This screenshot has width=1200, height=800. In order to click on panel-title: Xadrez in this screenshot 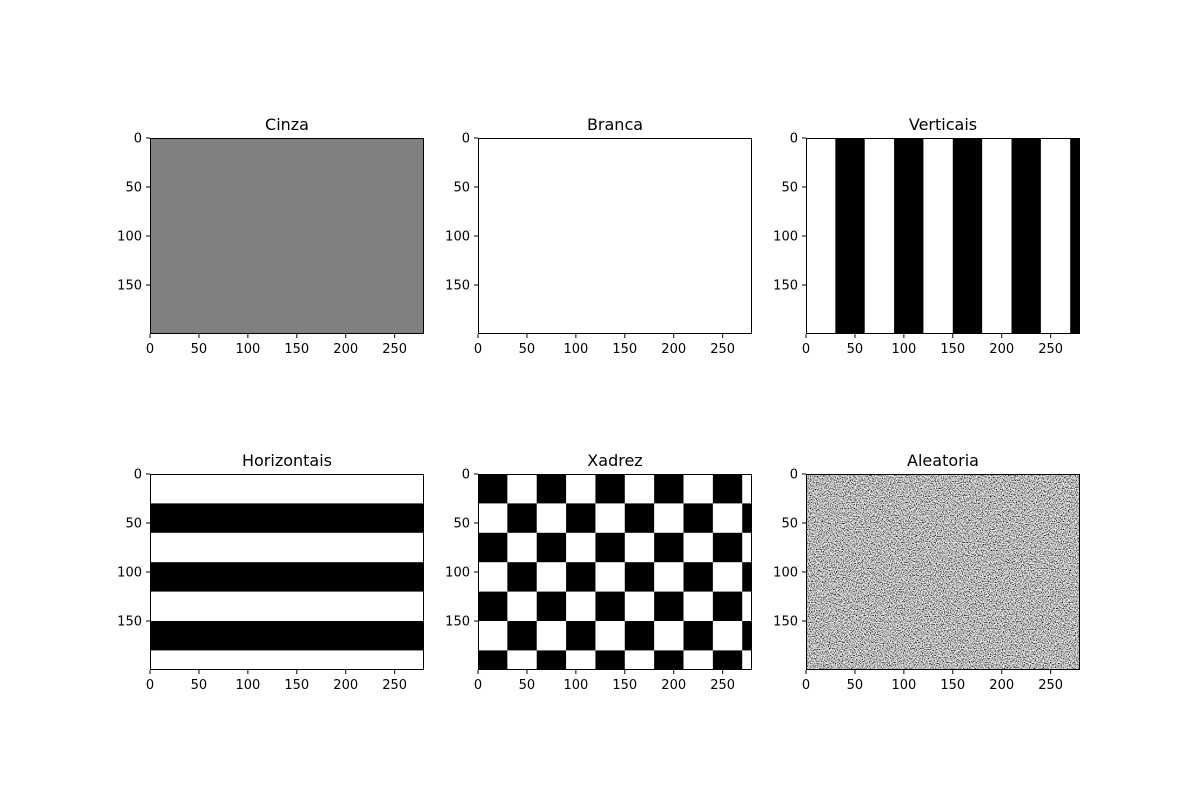, I will do `click(614, 460)`.